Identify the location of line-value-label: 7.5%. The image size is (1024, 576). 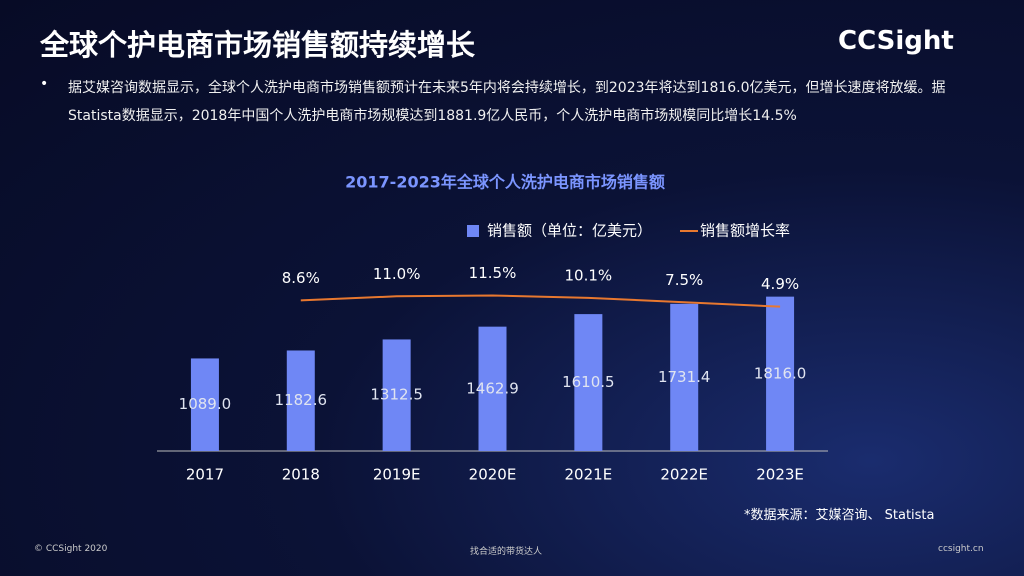
(684, 280).